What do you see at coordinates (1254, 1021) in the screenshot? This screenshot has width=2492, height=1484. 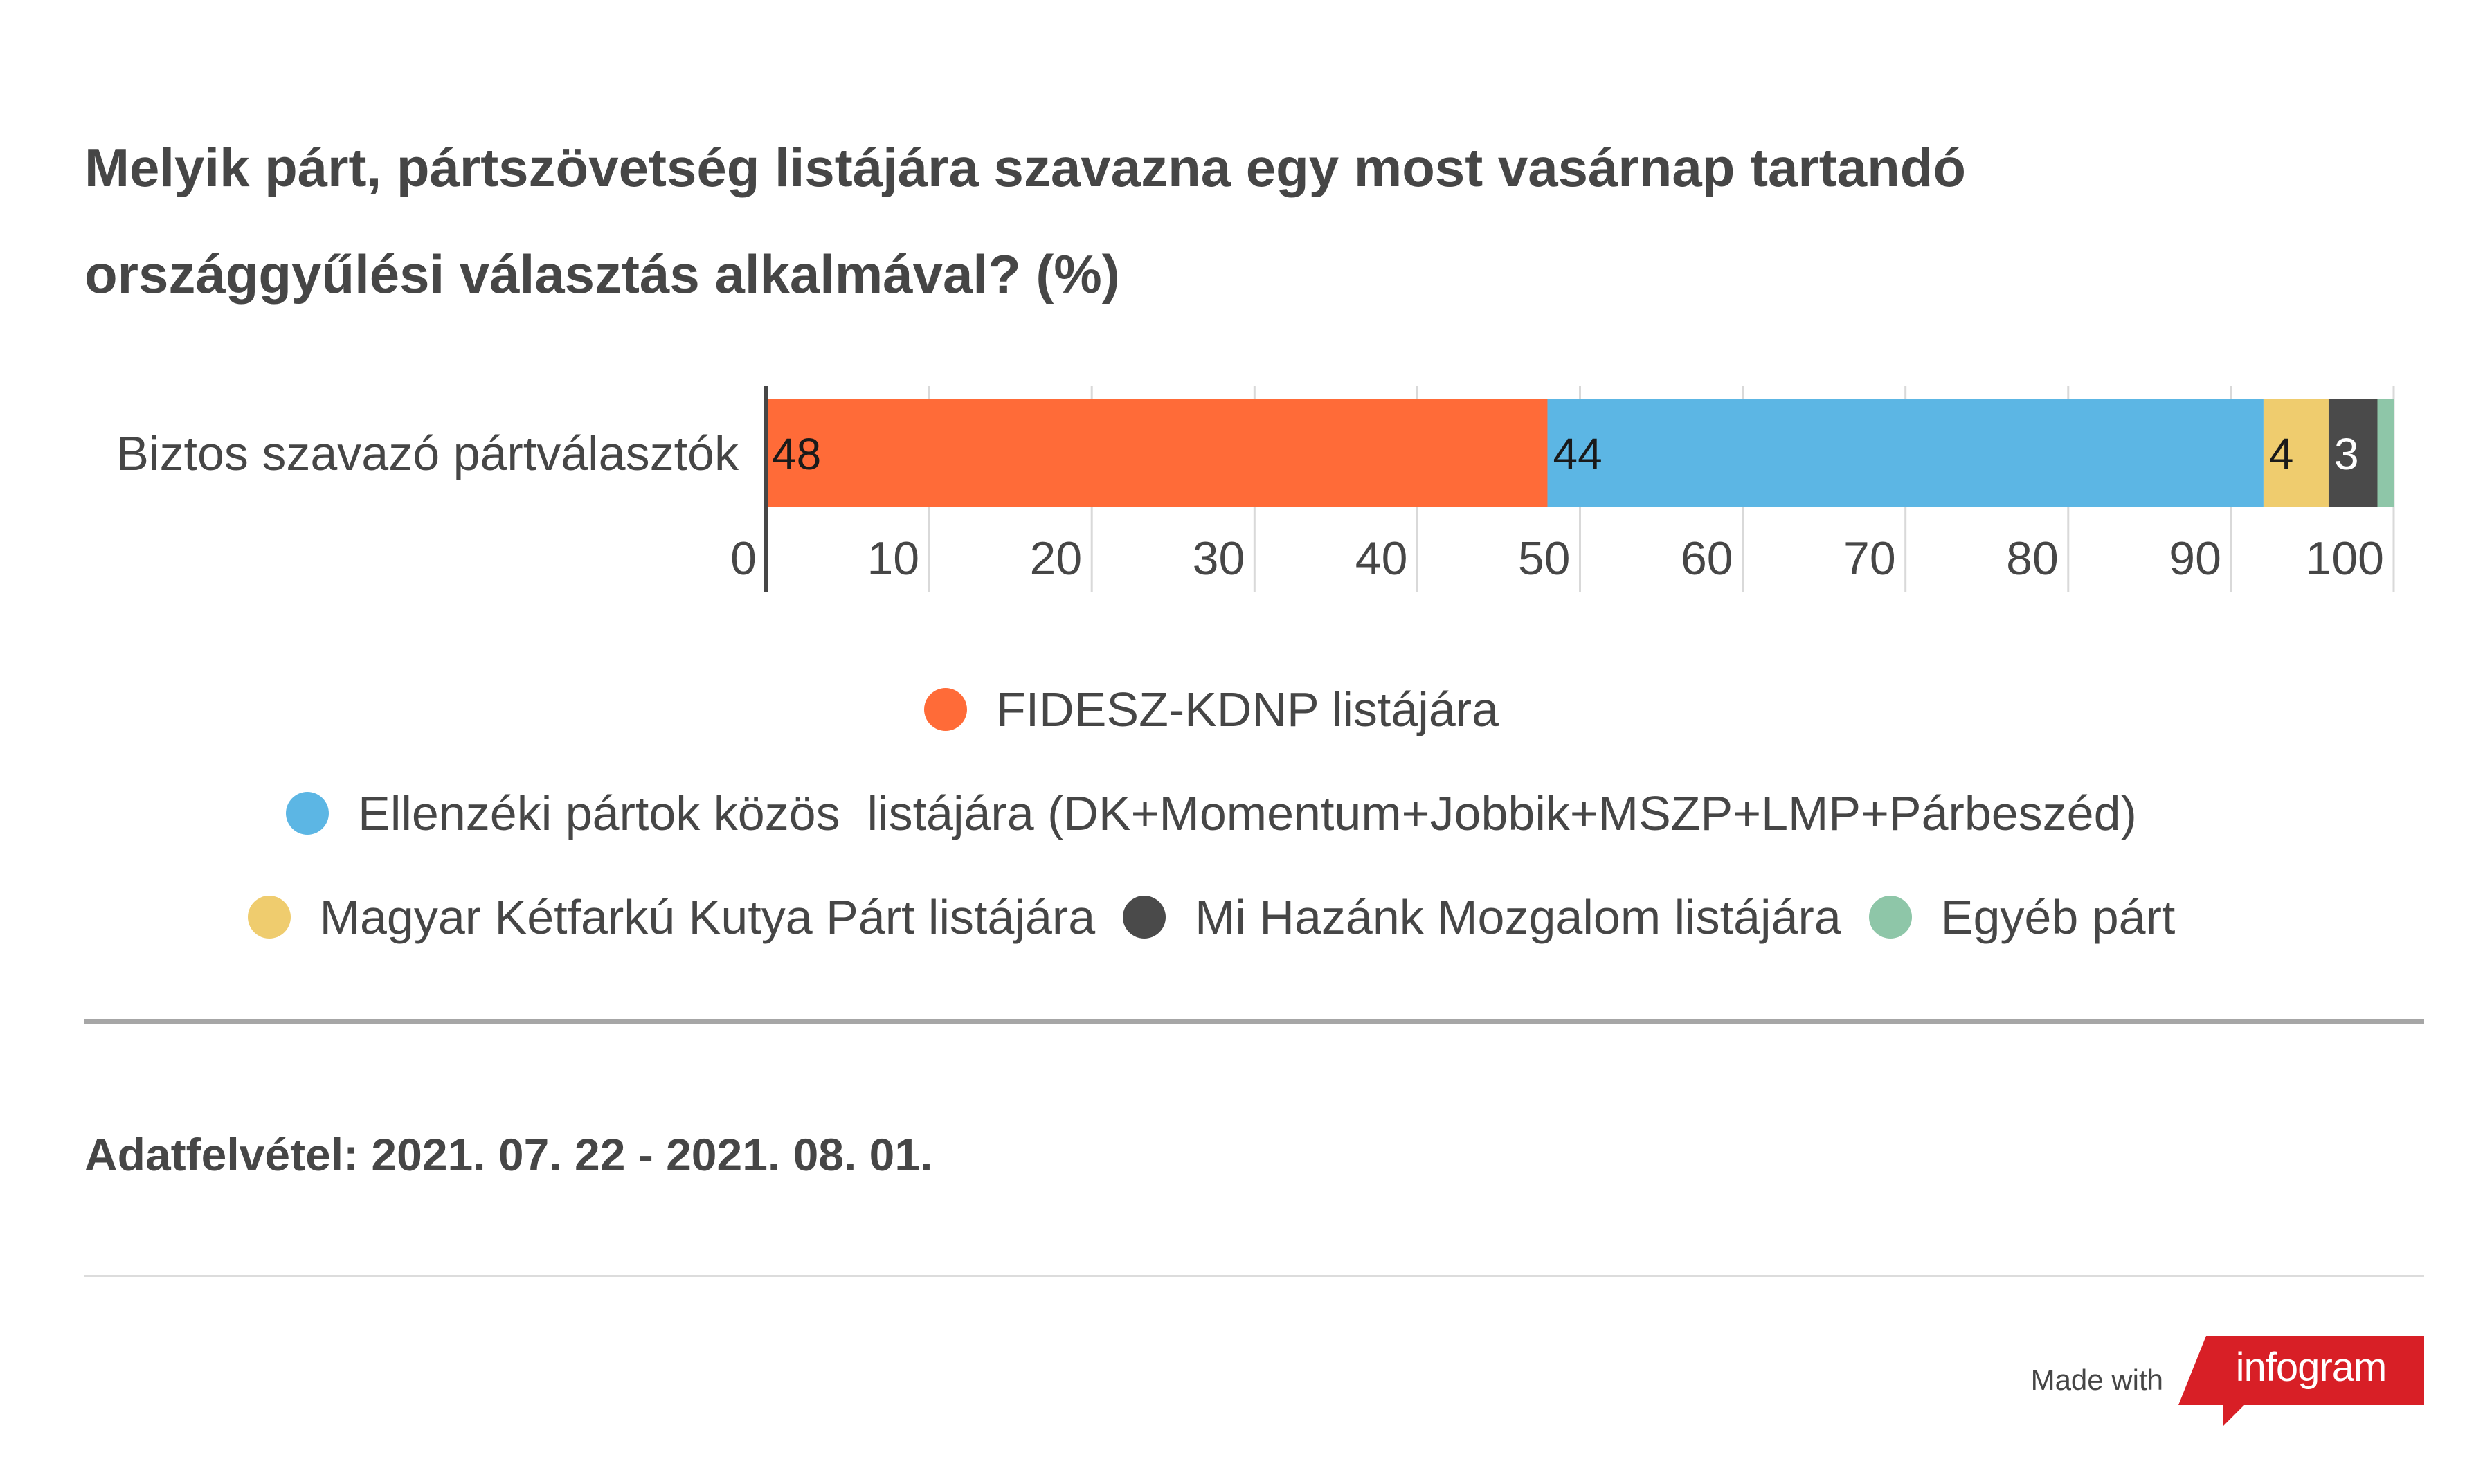 I see `section-divider` at bounding box center [1254, 1021].